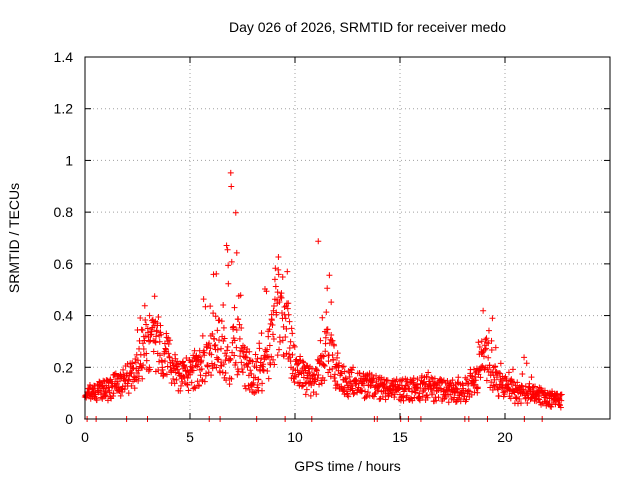 The image size is (640, 480). Describe the element at coordinates (400, 437) in the screenshot. I see `x-tick-label: 15` at that location.